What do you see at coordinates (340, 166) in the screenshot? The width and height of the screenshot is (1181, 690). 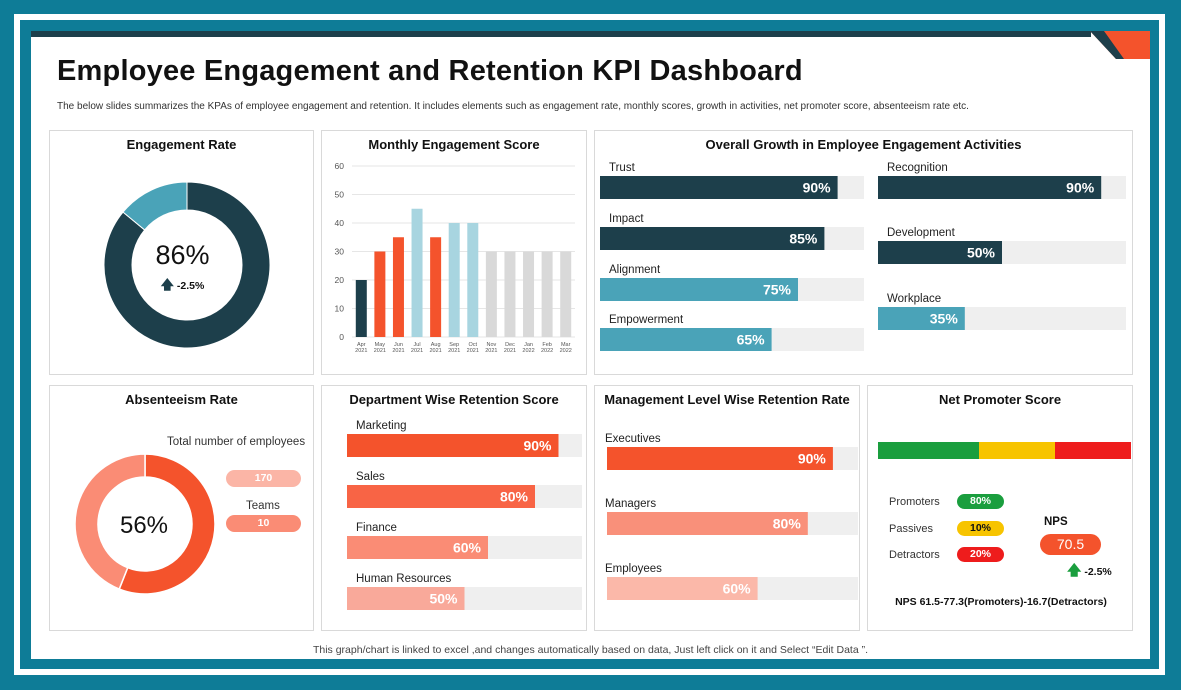 I see `y-tick-label: 60` at bounding box center [340, 166].